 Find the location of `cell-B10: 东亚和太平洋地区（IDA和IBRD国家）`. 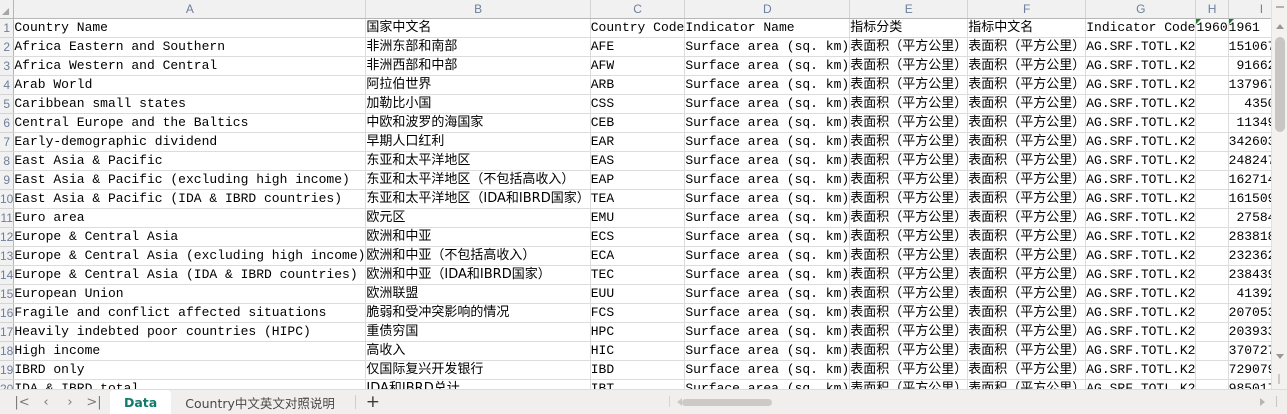

cell-B10: 东亚和太平洋地区（IDA和IBRD国家） is located at coordinates (478, 199).